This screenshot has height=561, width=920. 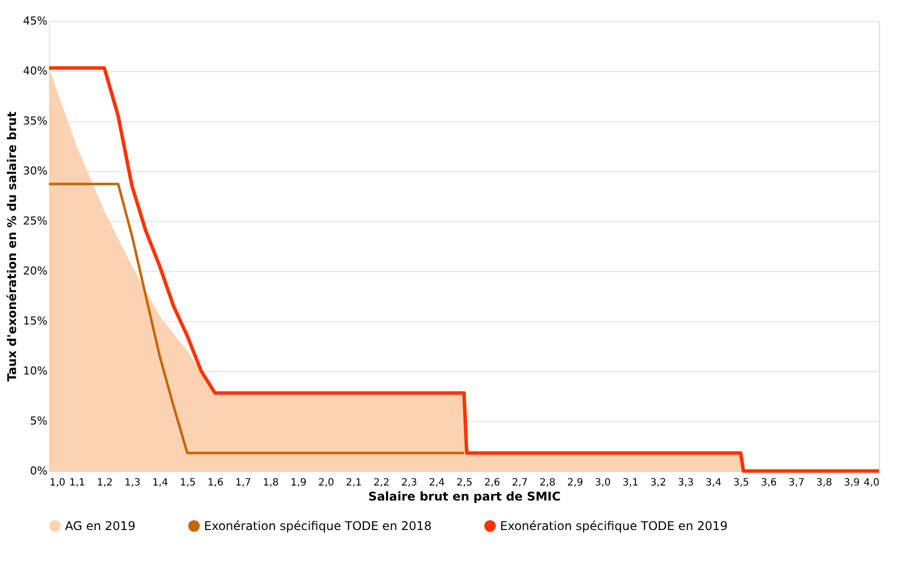 I want to click on x-tick-label: 2,1, so click(x=354, y=483).